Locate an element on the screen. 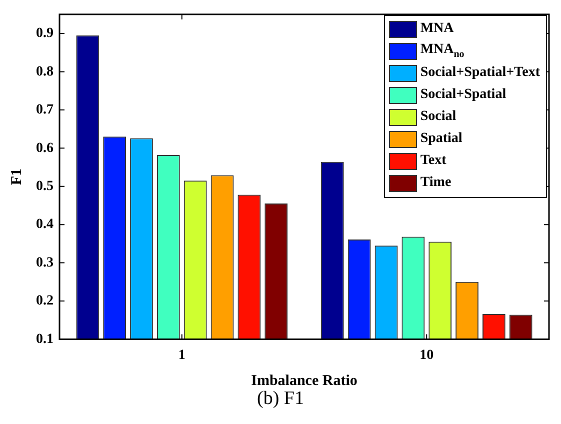 The image size is (561, 424). legend-label: Time is located at coordinates (436, 183).